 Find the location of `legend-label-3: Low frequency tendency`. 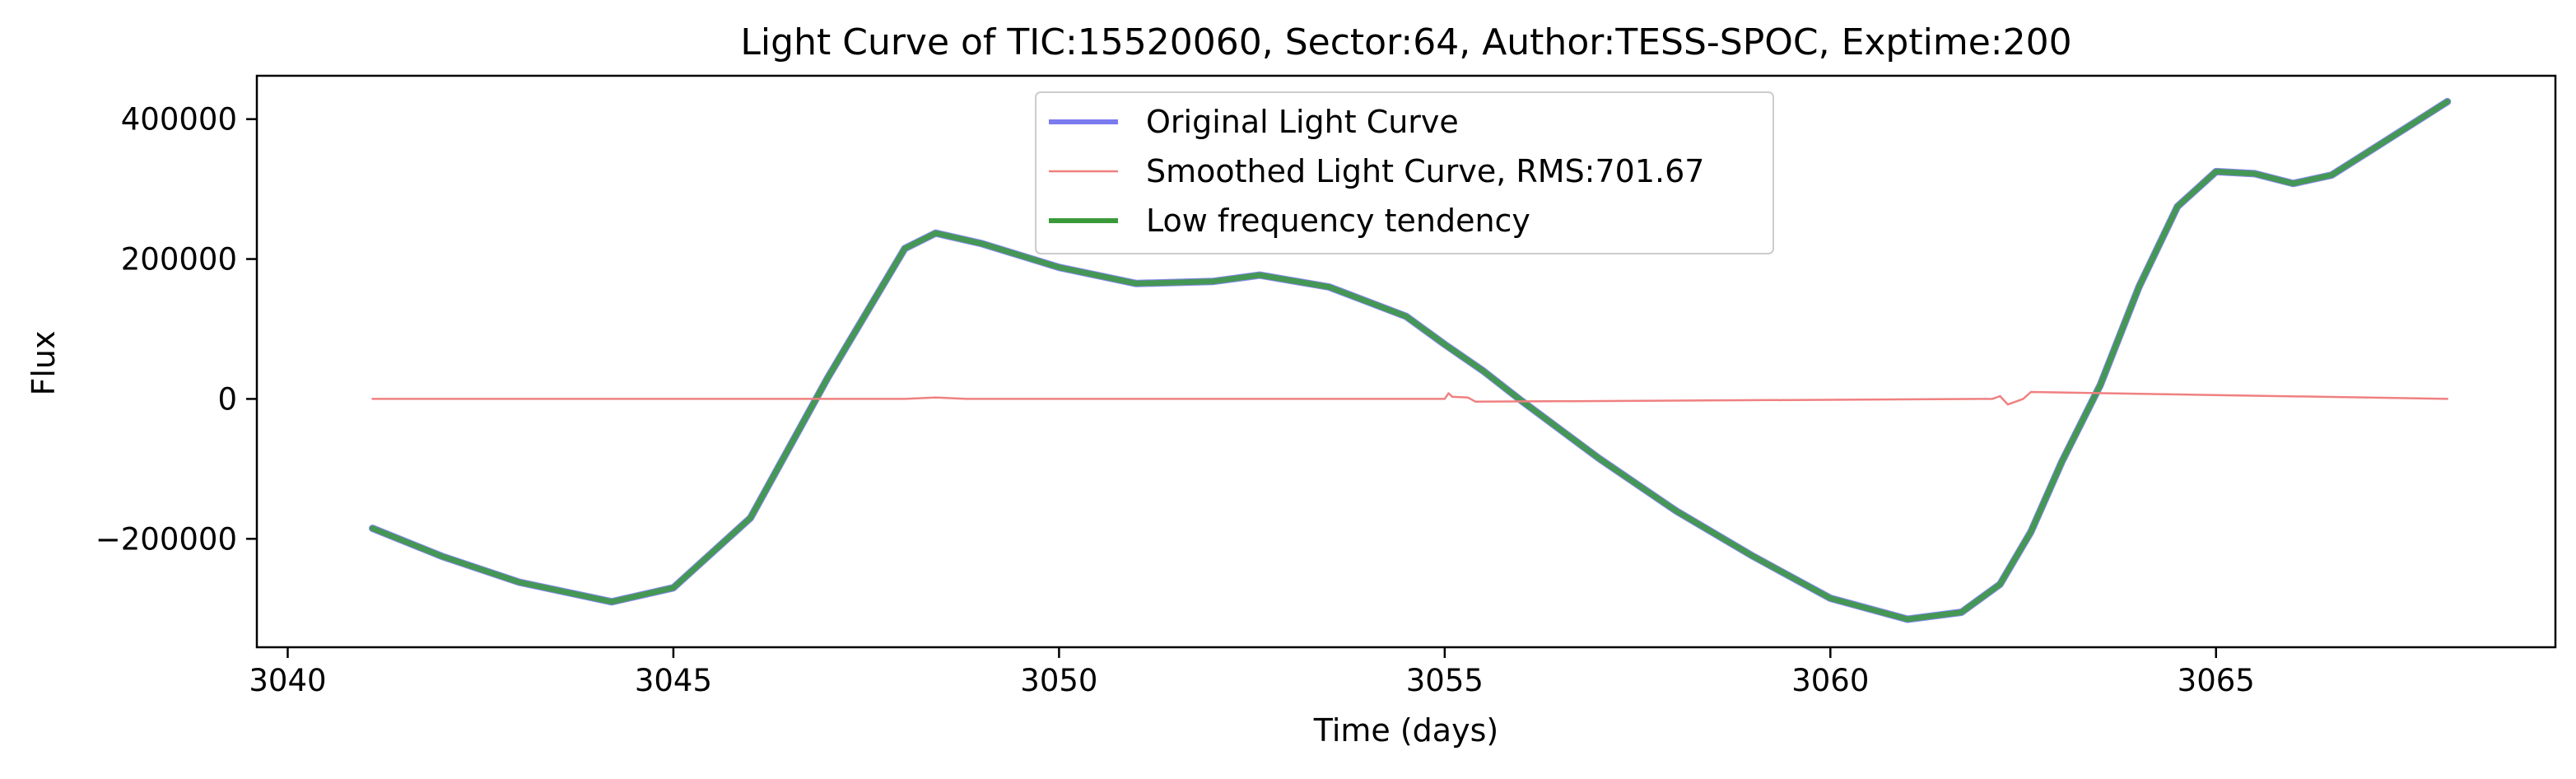

legend-label-3: Low frequency tendency is located at coordinates (1338, 221).